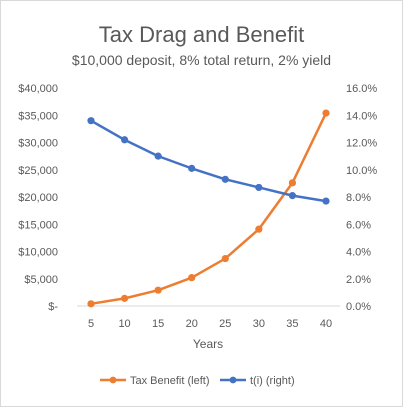 Image resolution: width=403 pixels, height=407 pixels. I want to click on left-tick-label: $35,000, so click(38, 116).